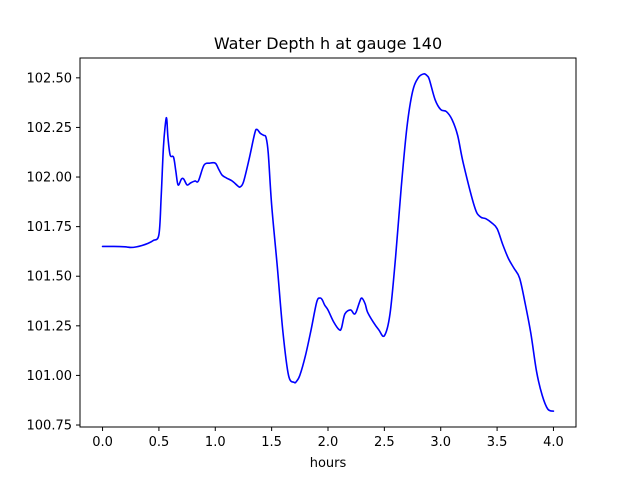 Image resolution: width=640 pixels, height=480 pixels. Describe the element at coordinates (497, 442) in the screenshot. I see `x-tick-label: 3.5` at that location.